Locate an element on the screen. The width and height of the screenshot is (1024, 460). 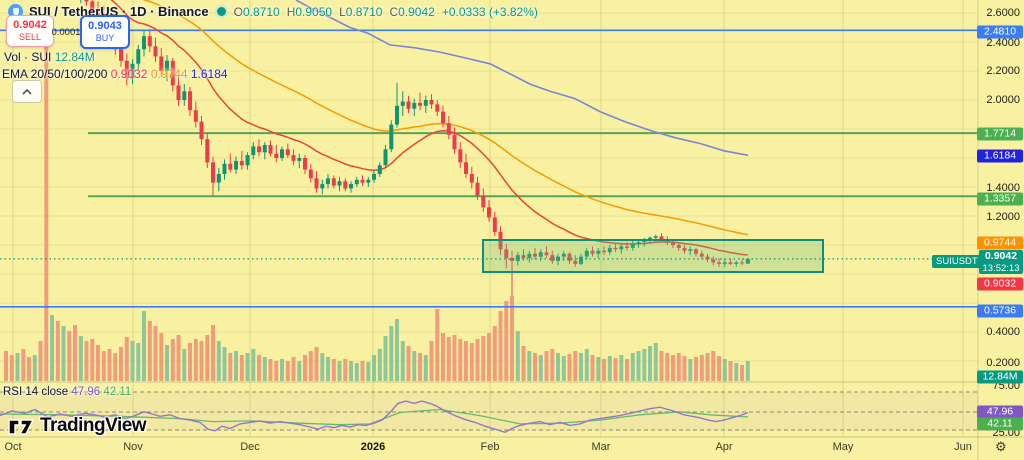
volume-legend-label: Vol · SUI is located at coordinates (28, 57).